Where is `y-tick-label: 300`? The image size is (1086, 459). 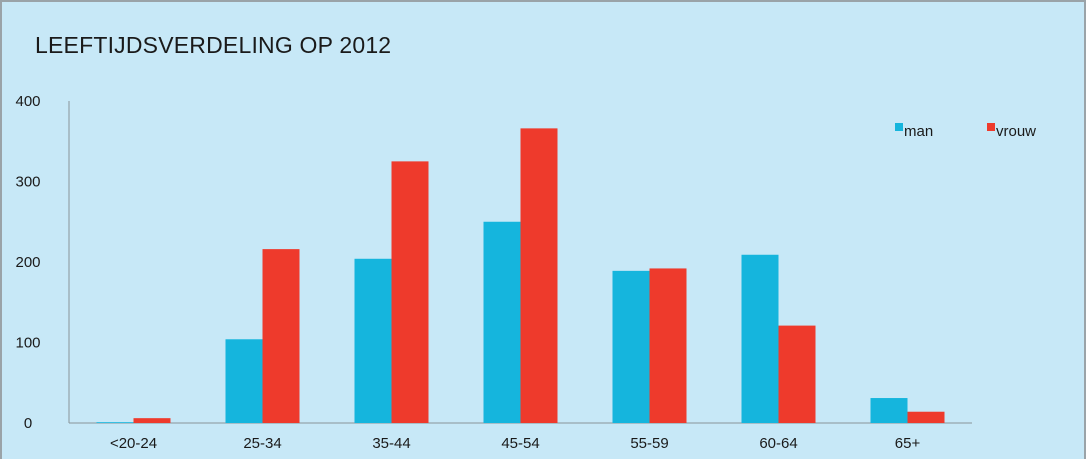 y-tick-label: 300 is located at coordinates (27, 182).